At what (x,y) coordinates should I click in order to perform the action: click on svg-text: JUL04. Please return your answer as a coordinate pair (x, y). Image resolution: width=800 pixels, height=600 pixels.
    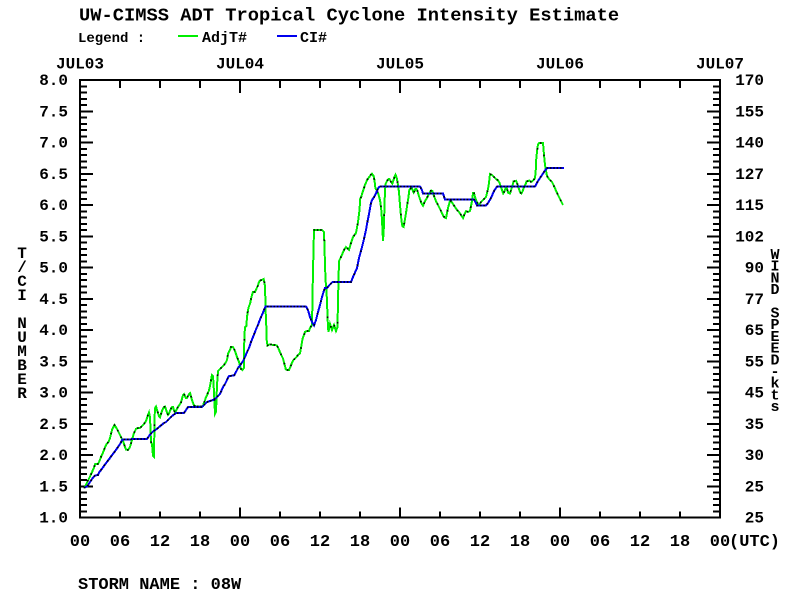
    Looking at the image, I should click on (240, 65).